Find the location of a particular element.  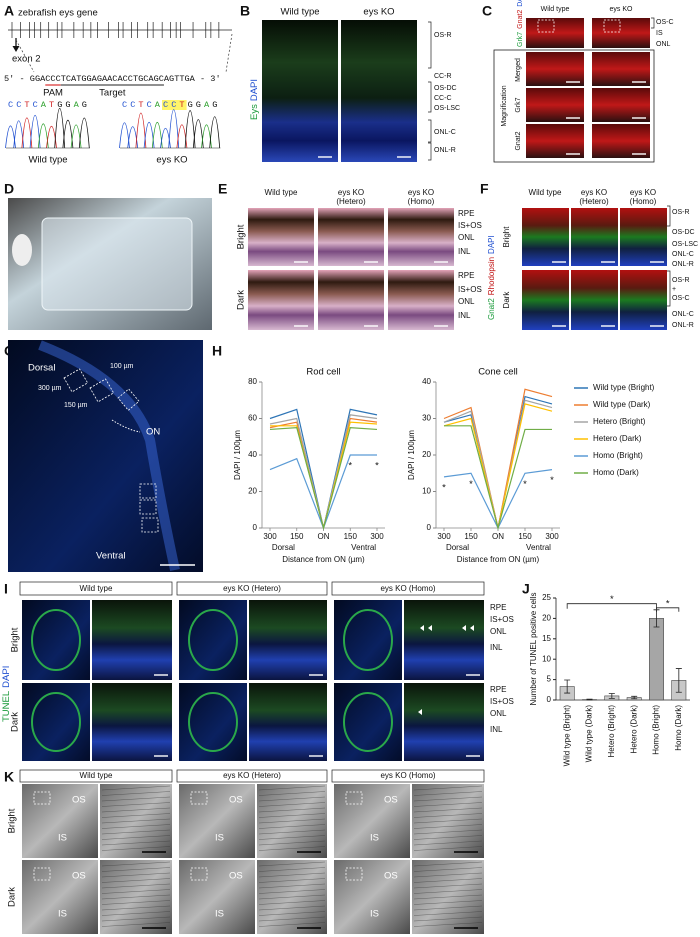

y-tick-label: 0 is located at coordinates (549, 699).